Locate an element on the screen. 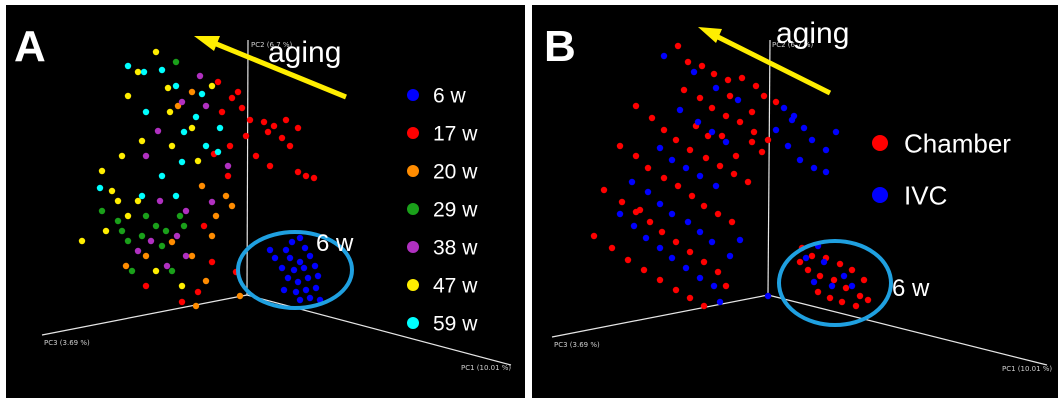  panel-letter-a: A is located at coordinates (30, 46).